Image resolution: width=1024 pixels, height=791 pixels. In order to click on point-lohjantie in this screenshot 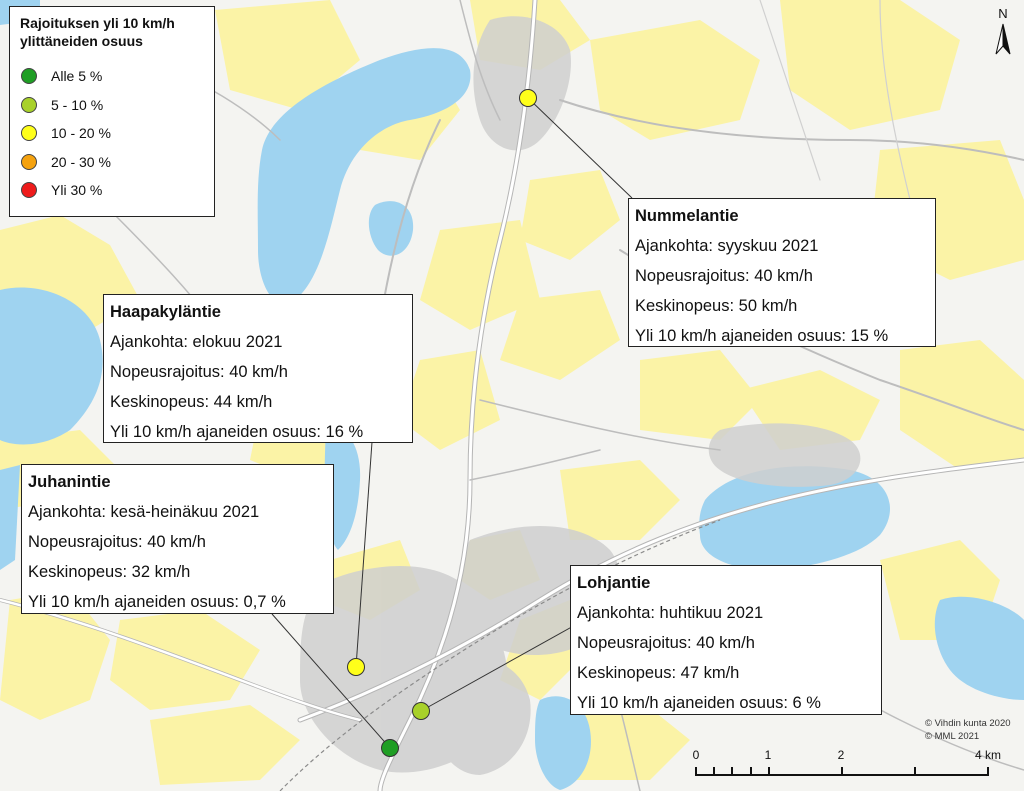, I will do `click(421, 711)`.